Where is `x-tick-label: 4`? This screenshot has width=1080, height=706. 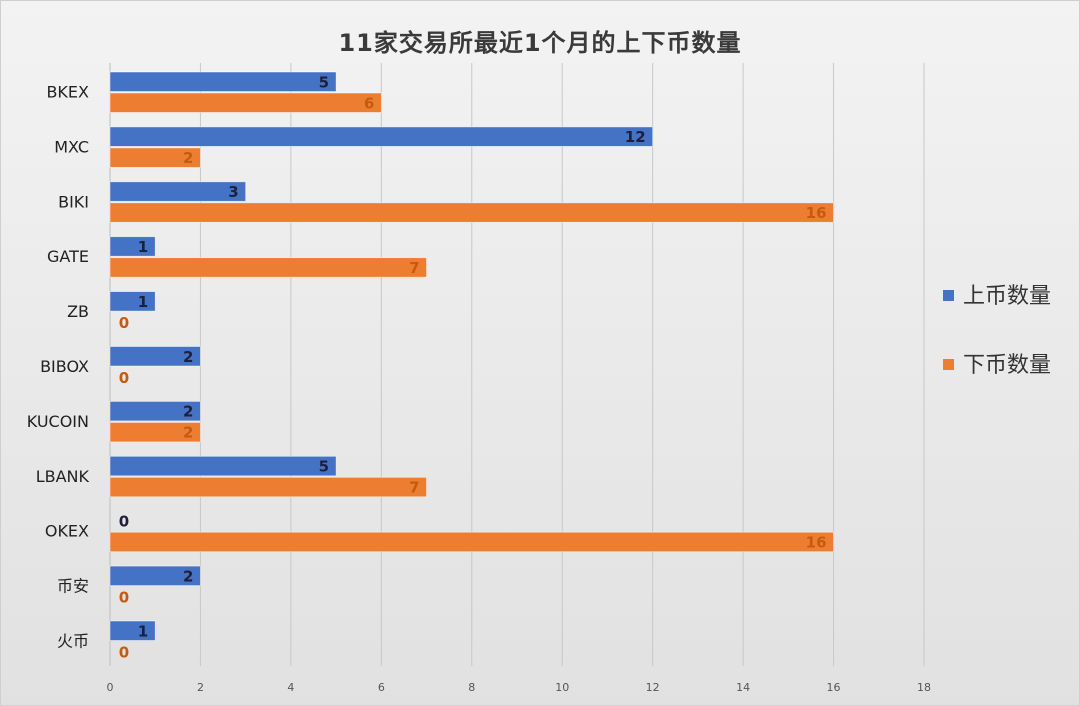
x-tick-label: 4 is located at coordinates (290, 687).